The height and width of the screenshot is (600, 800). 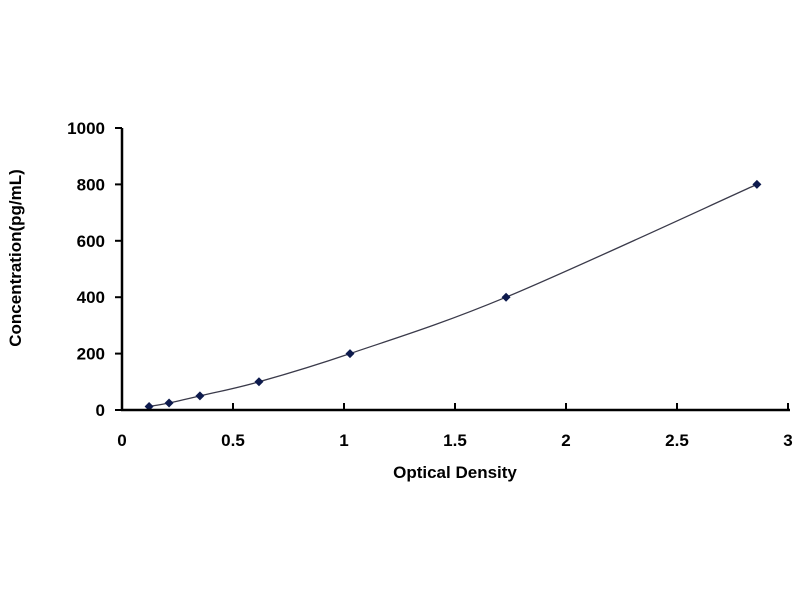 I want to click on x-tick-labels: 0 0.5 1 1.5 2 2.5 3, so click(x=454, y=440).